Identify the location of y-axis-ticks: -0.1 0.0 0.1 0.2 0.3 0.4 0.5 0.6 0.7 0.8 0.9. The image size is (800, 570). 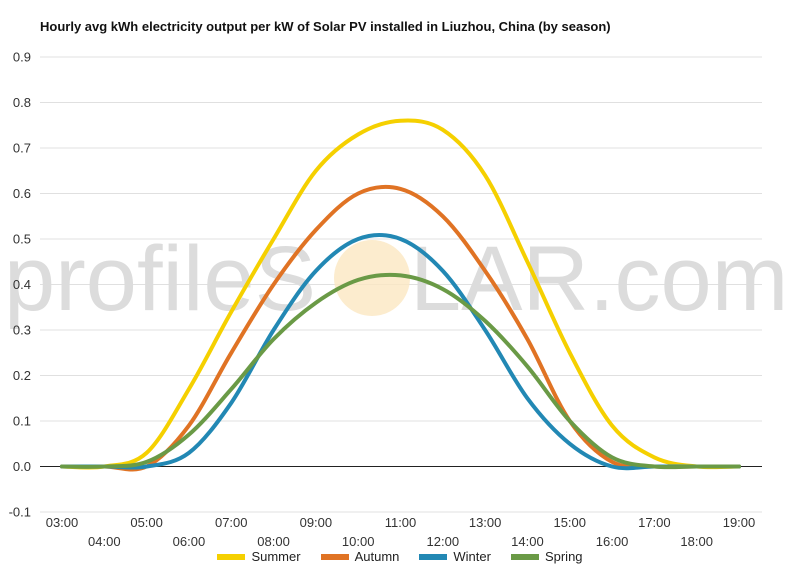
(20, 285).